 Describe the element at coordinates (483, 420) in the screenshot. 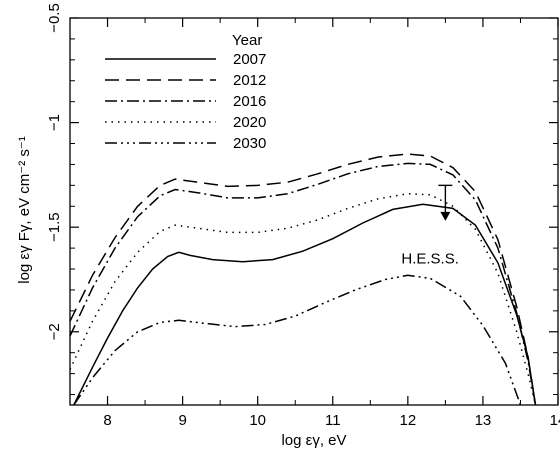

I see `x-tick-label: 13` at that location.